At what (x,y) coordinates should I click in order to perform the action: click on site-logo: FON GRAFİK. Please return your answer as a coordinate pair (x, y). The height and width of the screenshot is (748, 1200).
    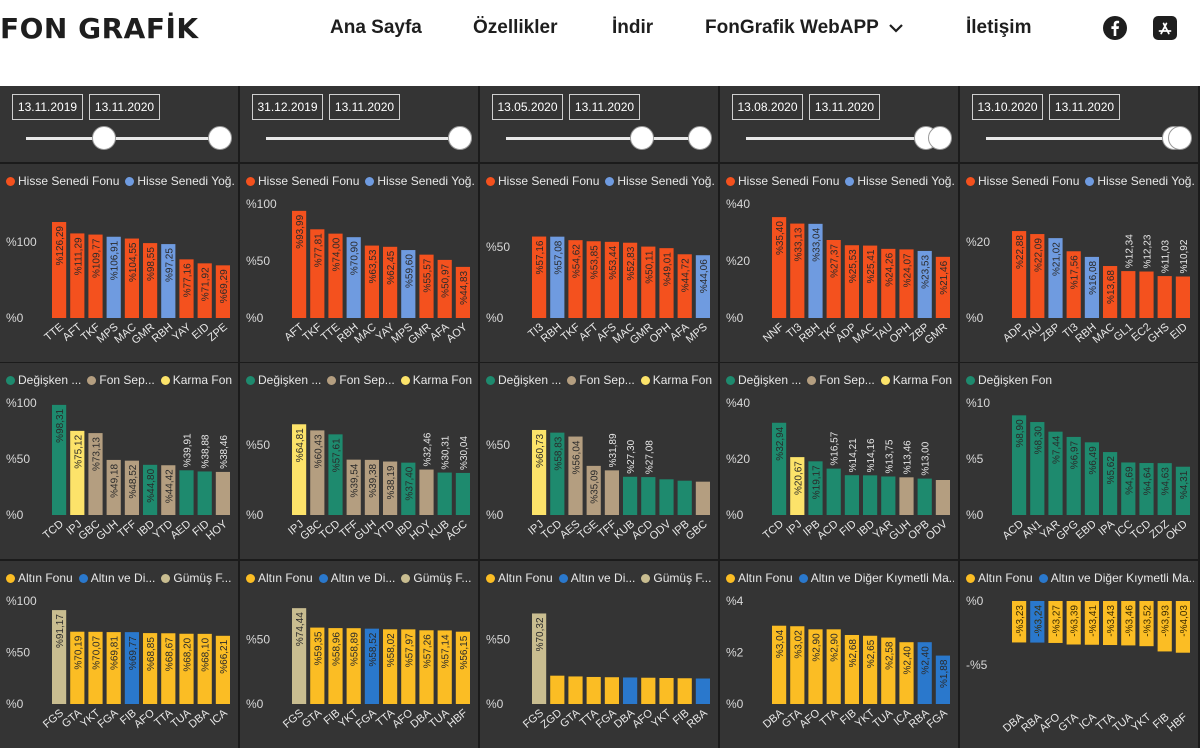
    Looking at the image, I should click on (99, 28).